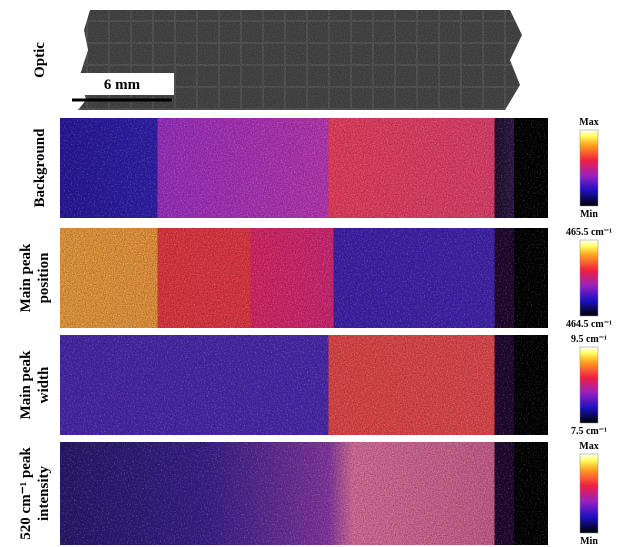  Describe the element at coordinates (44, 278) in the screenshot. I see `panel-label: position` at that location.